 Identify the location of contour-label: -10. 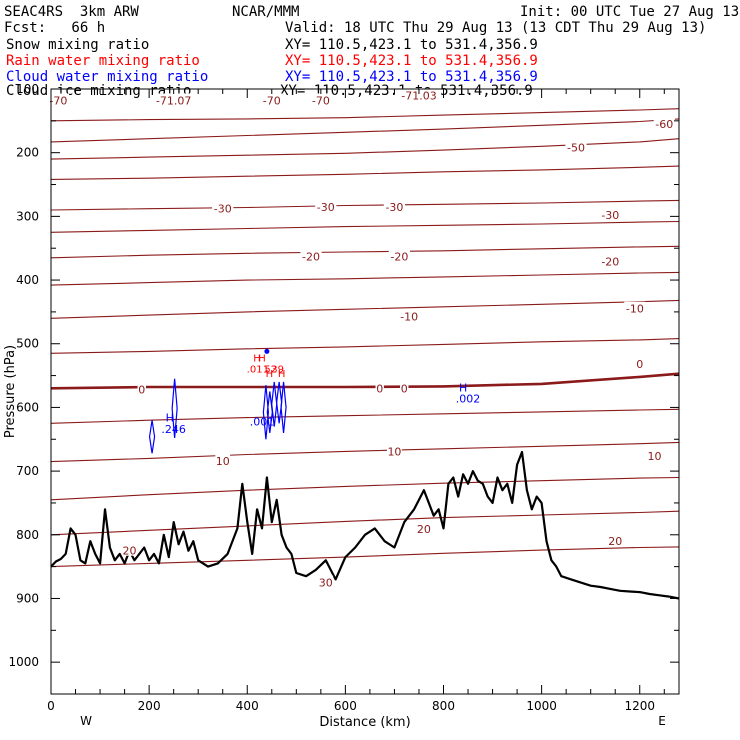
(409, 316).